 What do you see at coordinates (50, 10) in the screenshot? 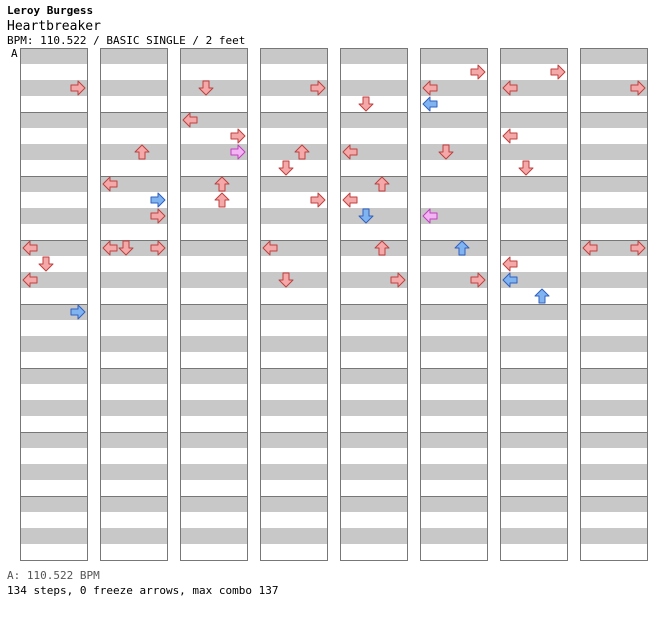
I see `song-artist: Leroy Burgess` at bounding box center [50, 10].